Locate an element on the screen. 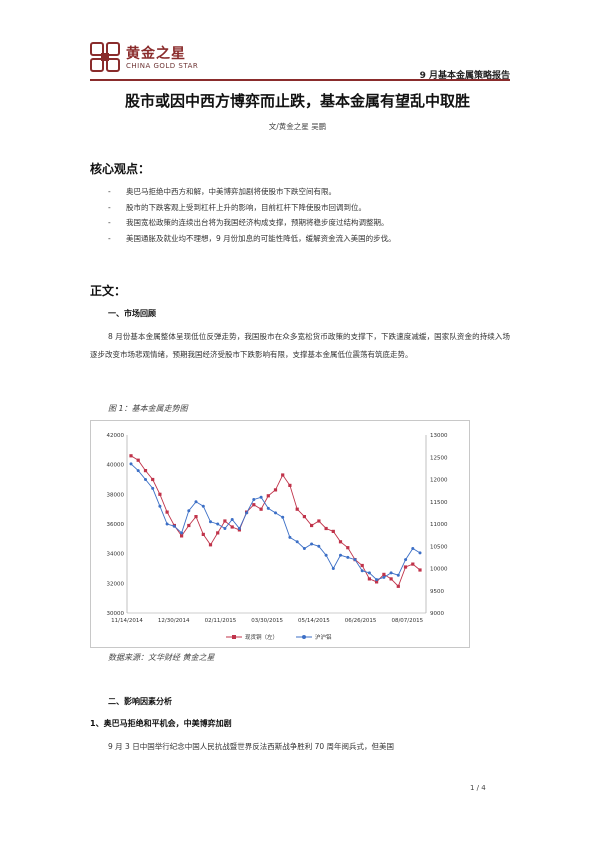  author-line: 文/黄金之星 吴鹏 is located at coordinates (297, 126).